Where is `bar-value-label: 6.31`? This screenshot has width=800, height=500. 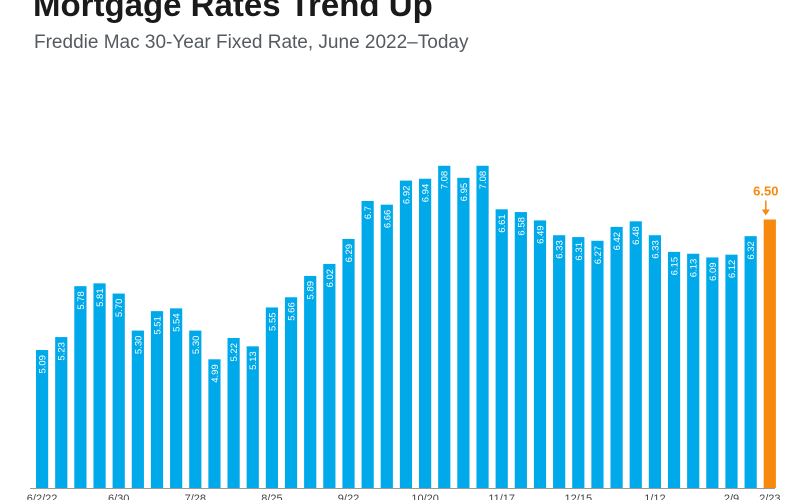
bar-value-label: 6.31 is located at coordinates (579, 251).